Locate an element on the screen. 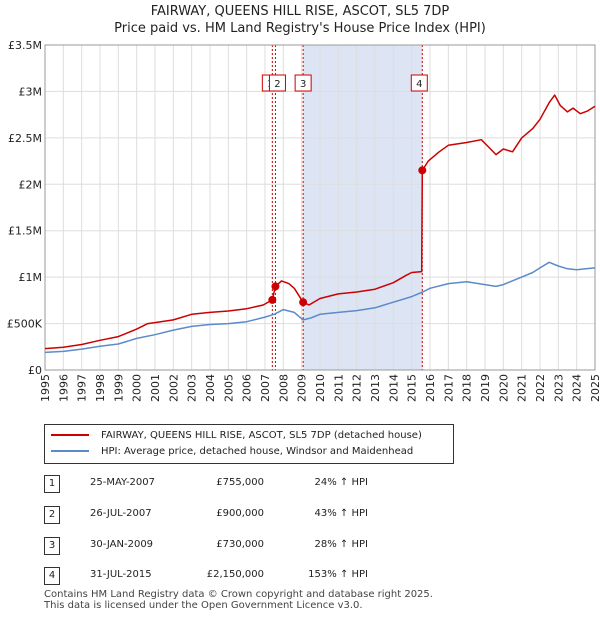  y-tick-label: £2M is located at coordinates (31, 184).